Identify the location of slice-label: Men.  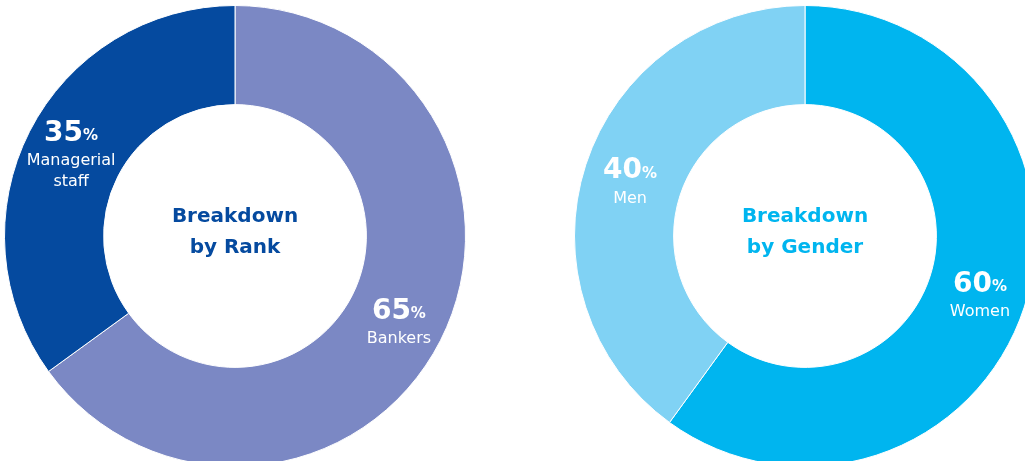
(630, 197).